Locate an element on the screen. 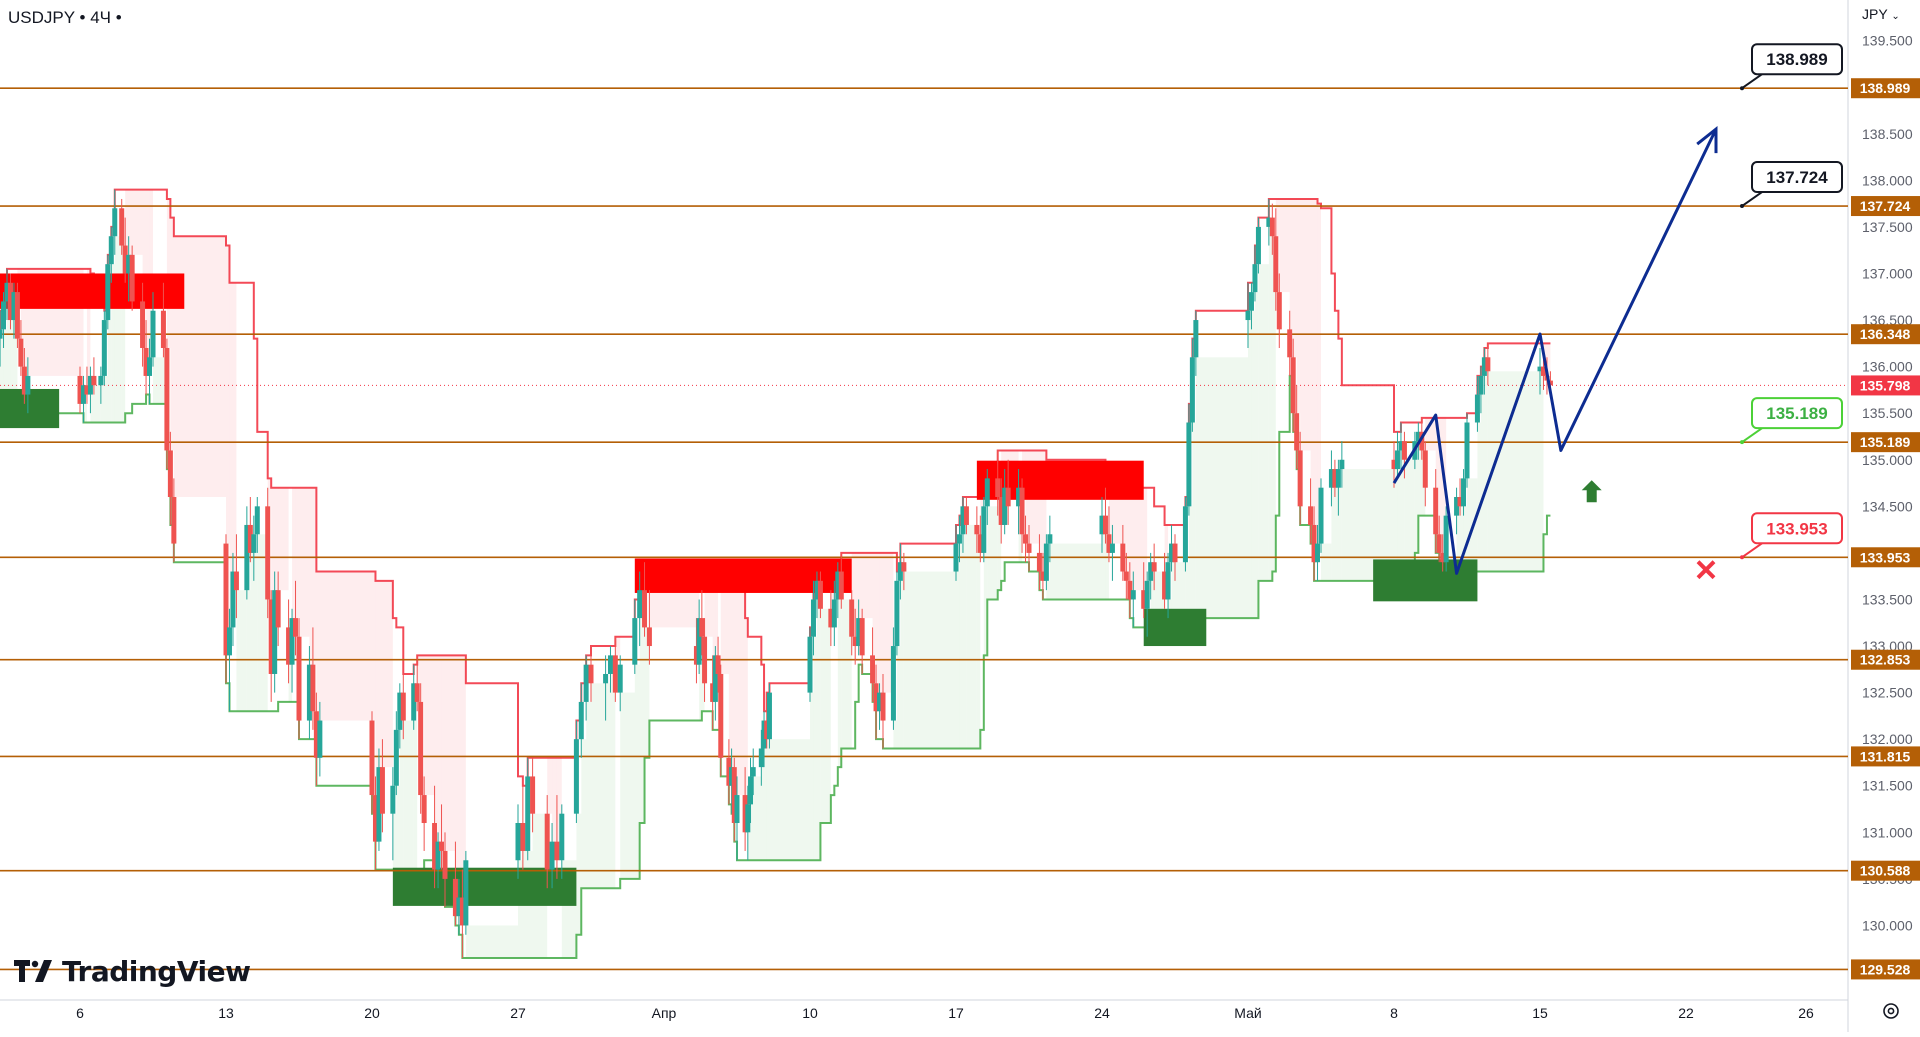  callout-pointer is located at coordinates (1752, 435).